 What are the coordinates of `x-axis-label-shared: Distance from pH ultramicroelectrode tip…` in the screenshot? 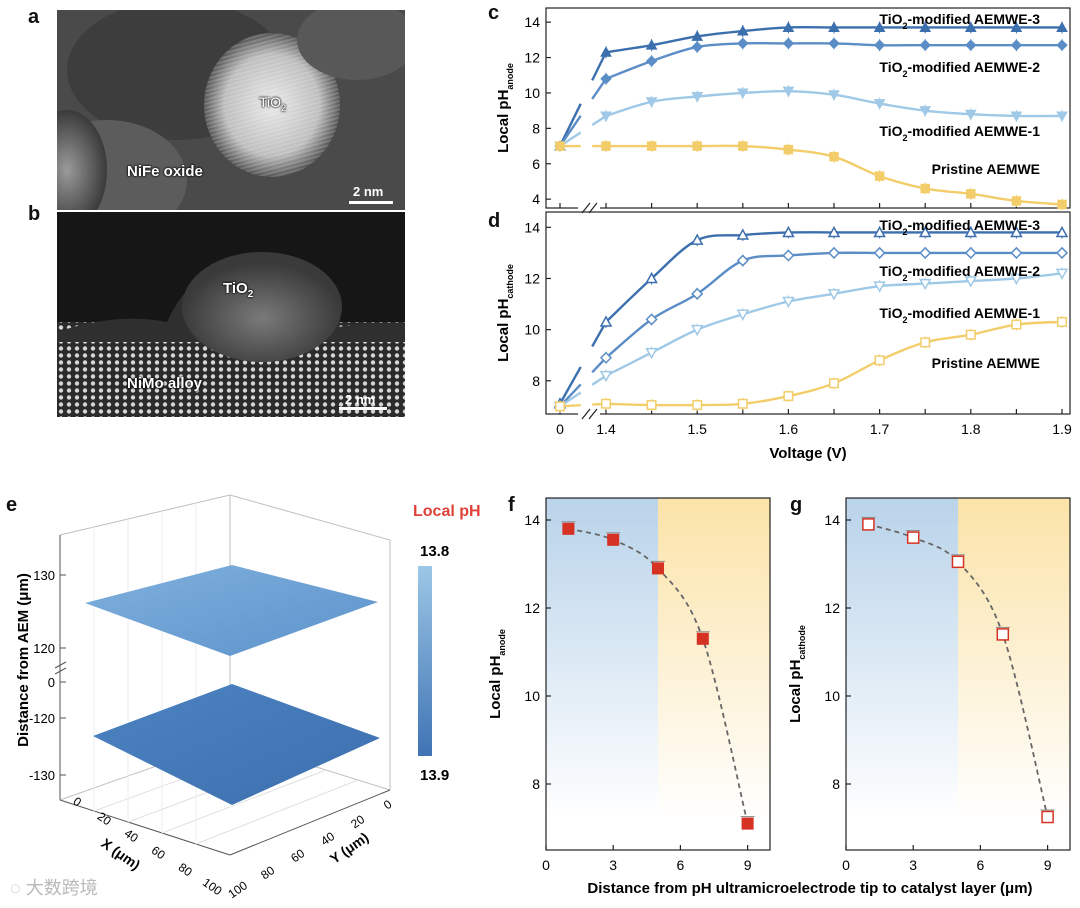 It's located at (809, 888).